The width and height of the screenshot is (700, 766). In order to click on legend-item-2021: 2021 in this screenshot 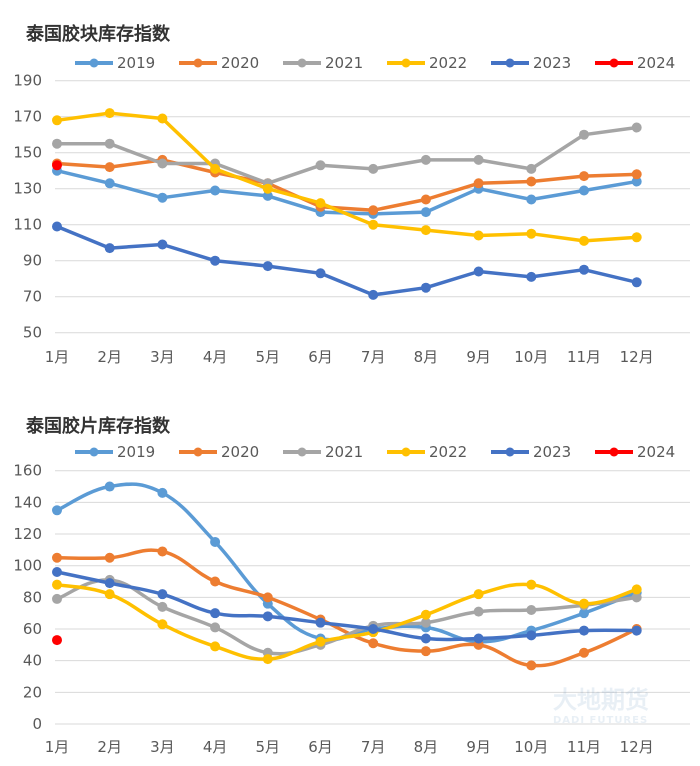, I will do `click(323, 452)`.